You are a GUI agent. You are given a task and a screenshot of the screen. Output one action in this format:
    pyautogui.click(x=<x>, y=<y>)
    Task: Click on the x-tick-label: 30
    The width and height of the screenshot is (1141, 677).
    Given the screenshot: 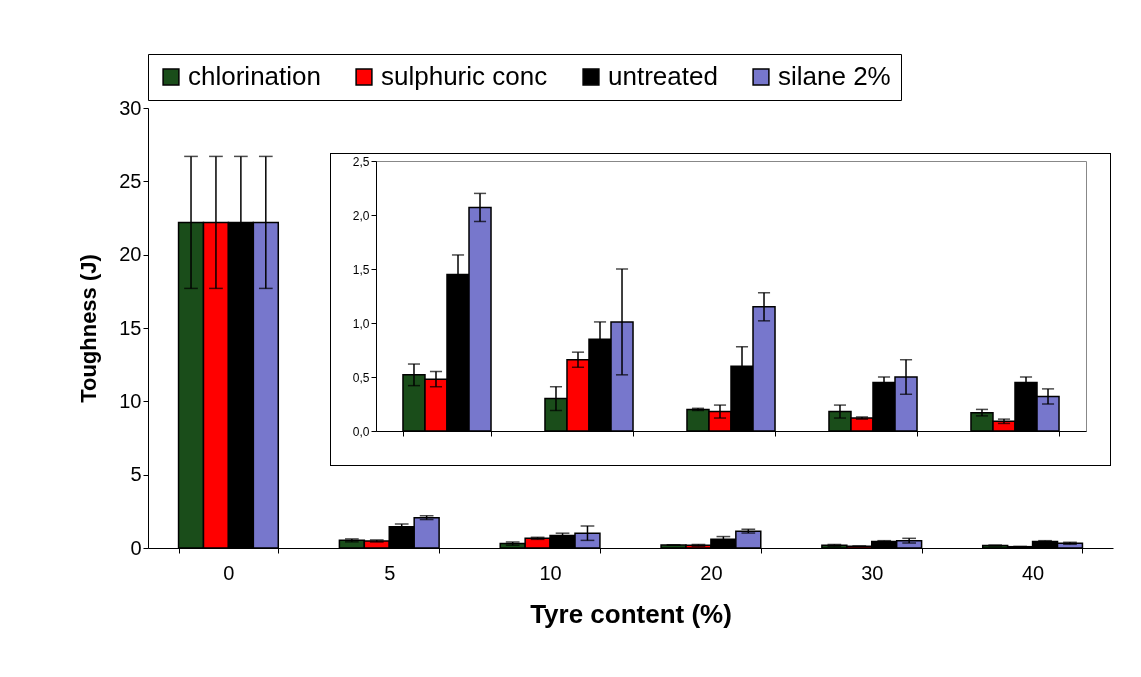 What is the action you would take?
    pyautogui.click(x=872, y=572)
    